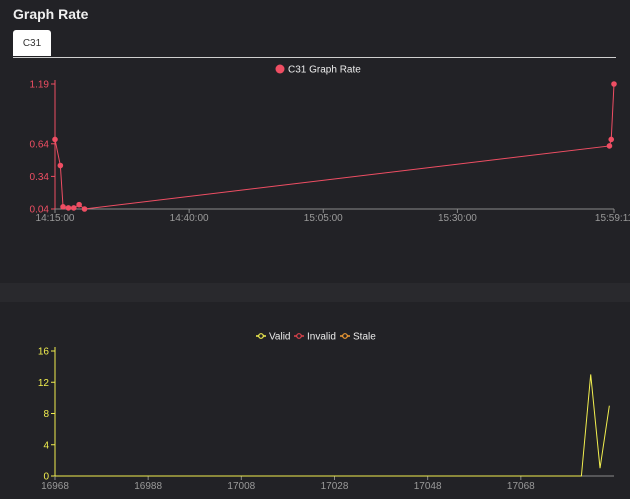  Describe the element at coordinates (40, 144) in the screenshot. I see `y-tick-label: 0.64` at that location.